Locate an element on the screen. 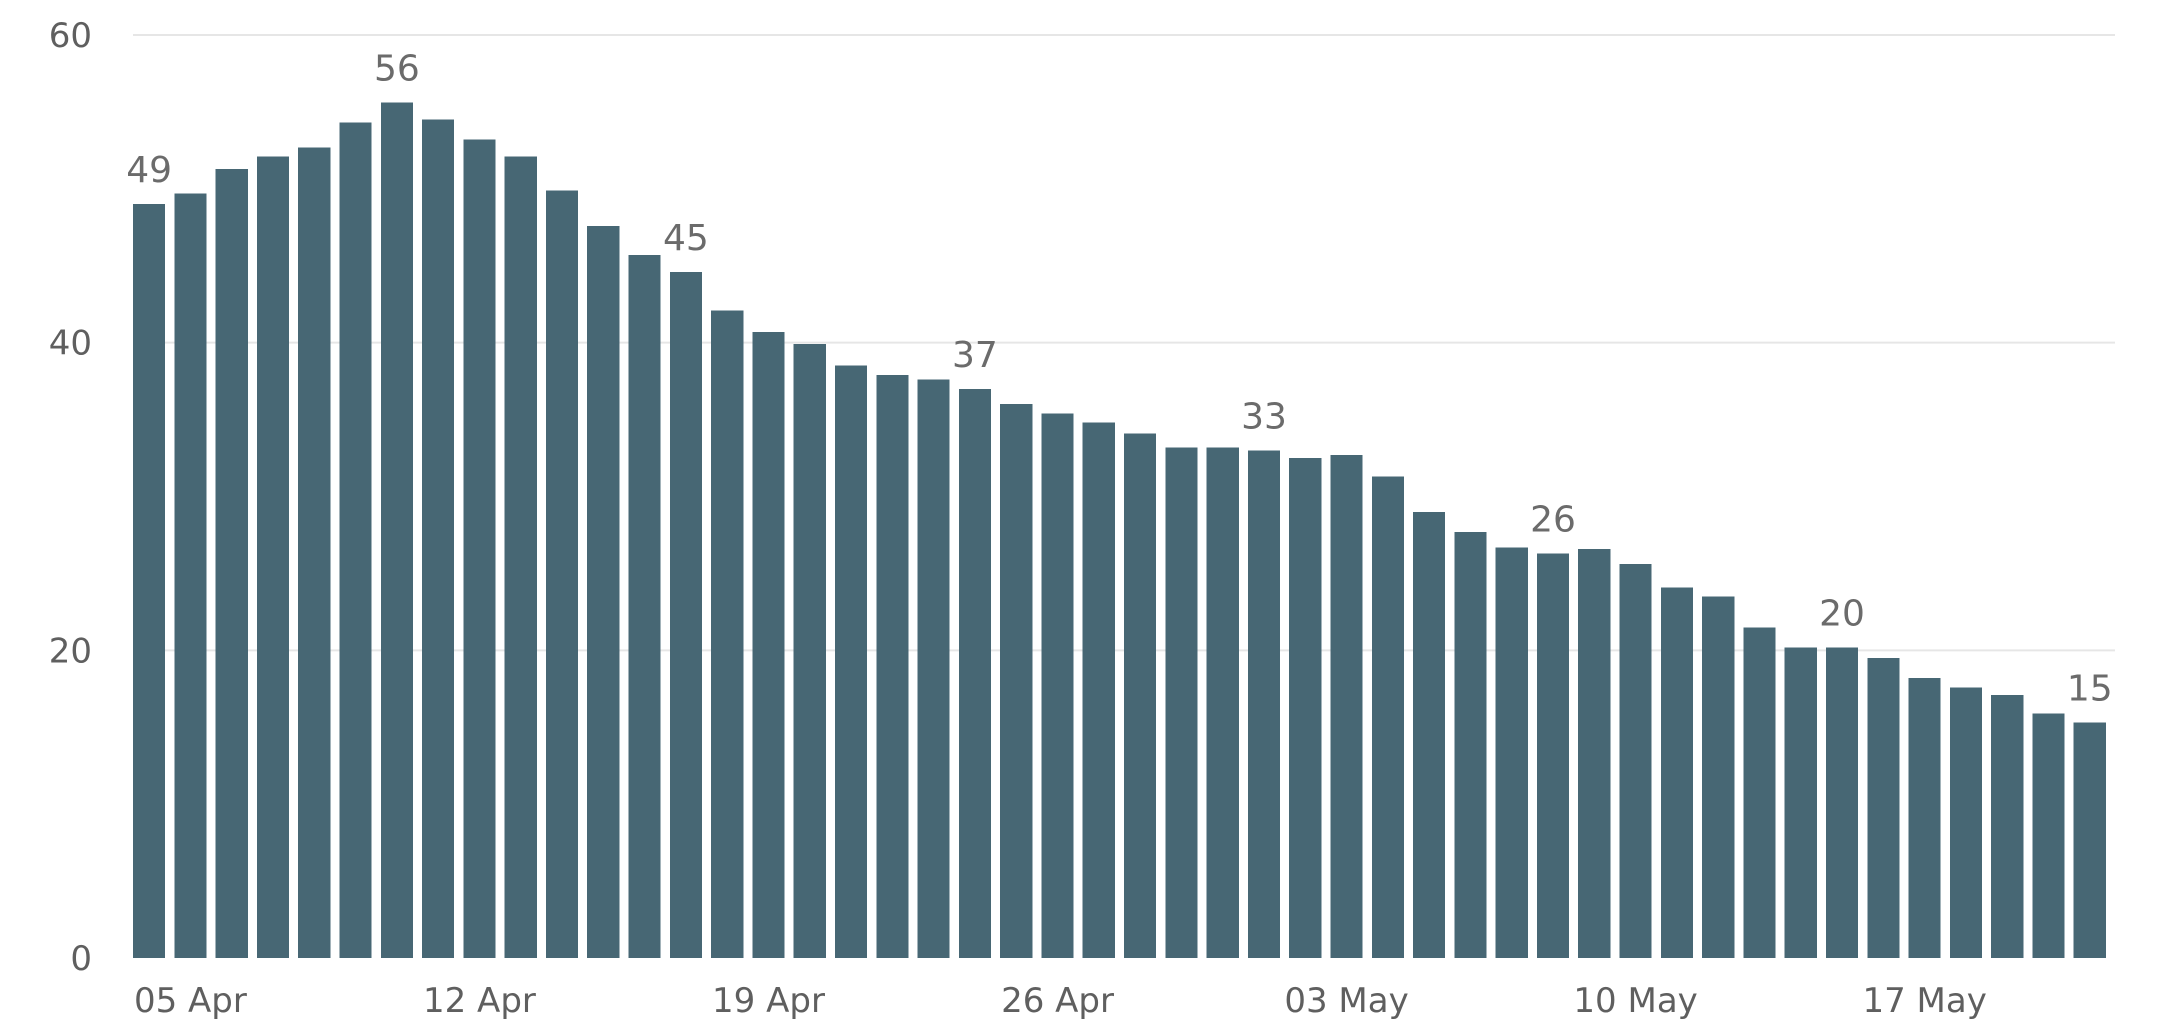  y-tick-label: 0 is located at coordinates (81, 959).